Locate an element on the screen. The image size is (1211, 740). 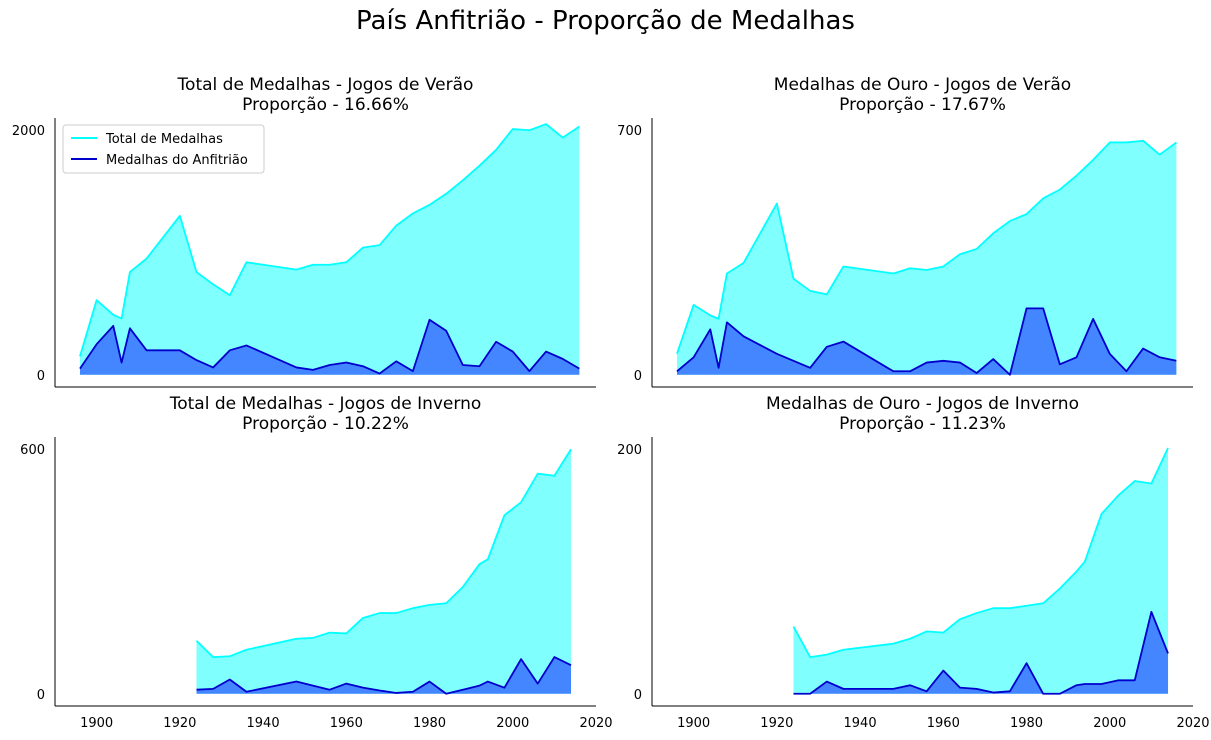
figure-title: País Anfitrião - Proporção de Medalhas is located at coordinates (605, 21).